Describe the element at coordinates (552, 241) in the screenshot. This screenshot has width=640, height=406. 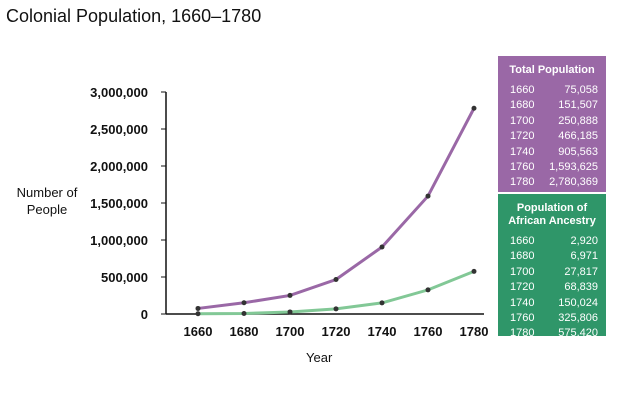
I see `table-row: 1660 2,920` at that location.